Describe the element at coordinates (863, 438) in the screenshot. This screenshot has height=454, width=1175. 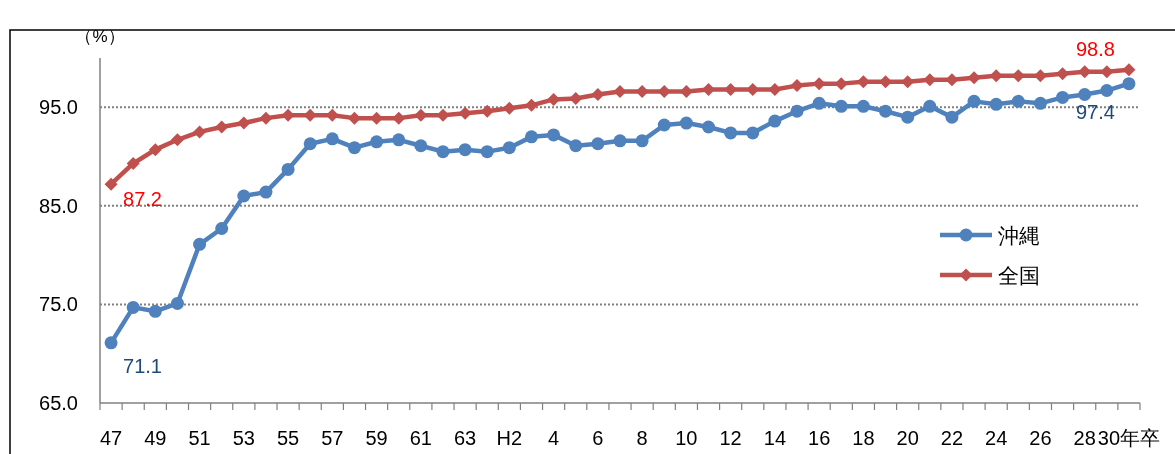
I see `x-tick-label: 18` at that location.